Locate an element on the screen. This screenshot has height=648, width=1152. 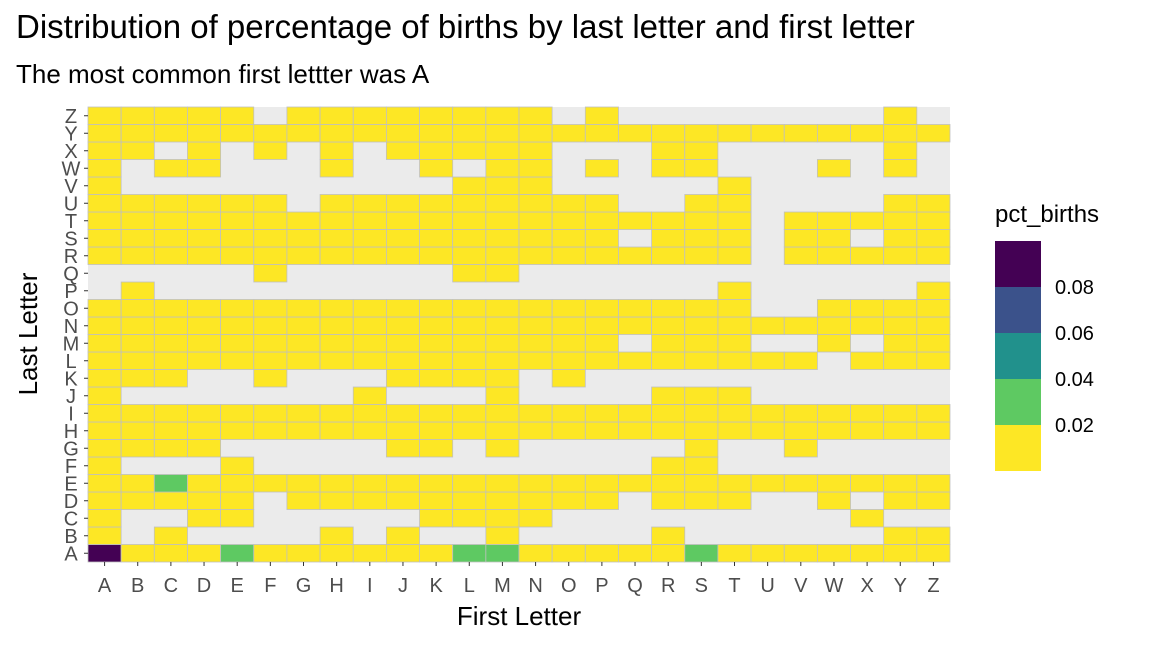
heatmap-cell-r-a is located at coordinates (668, 553).